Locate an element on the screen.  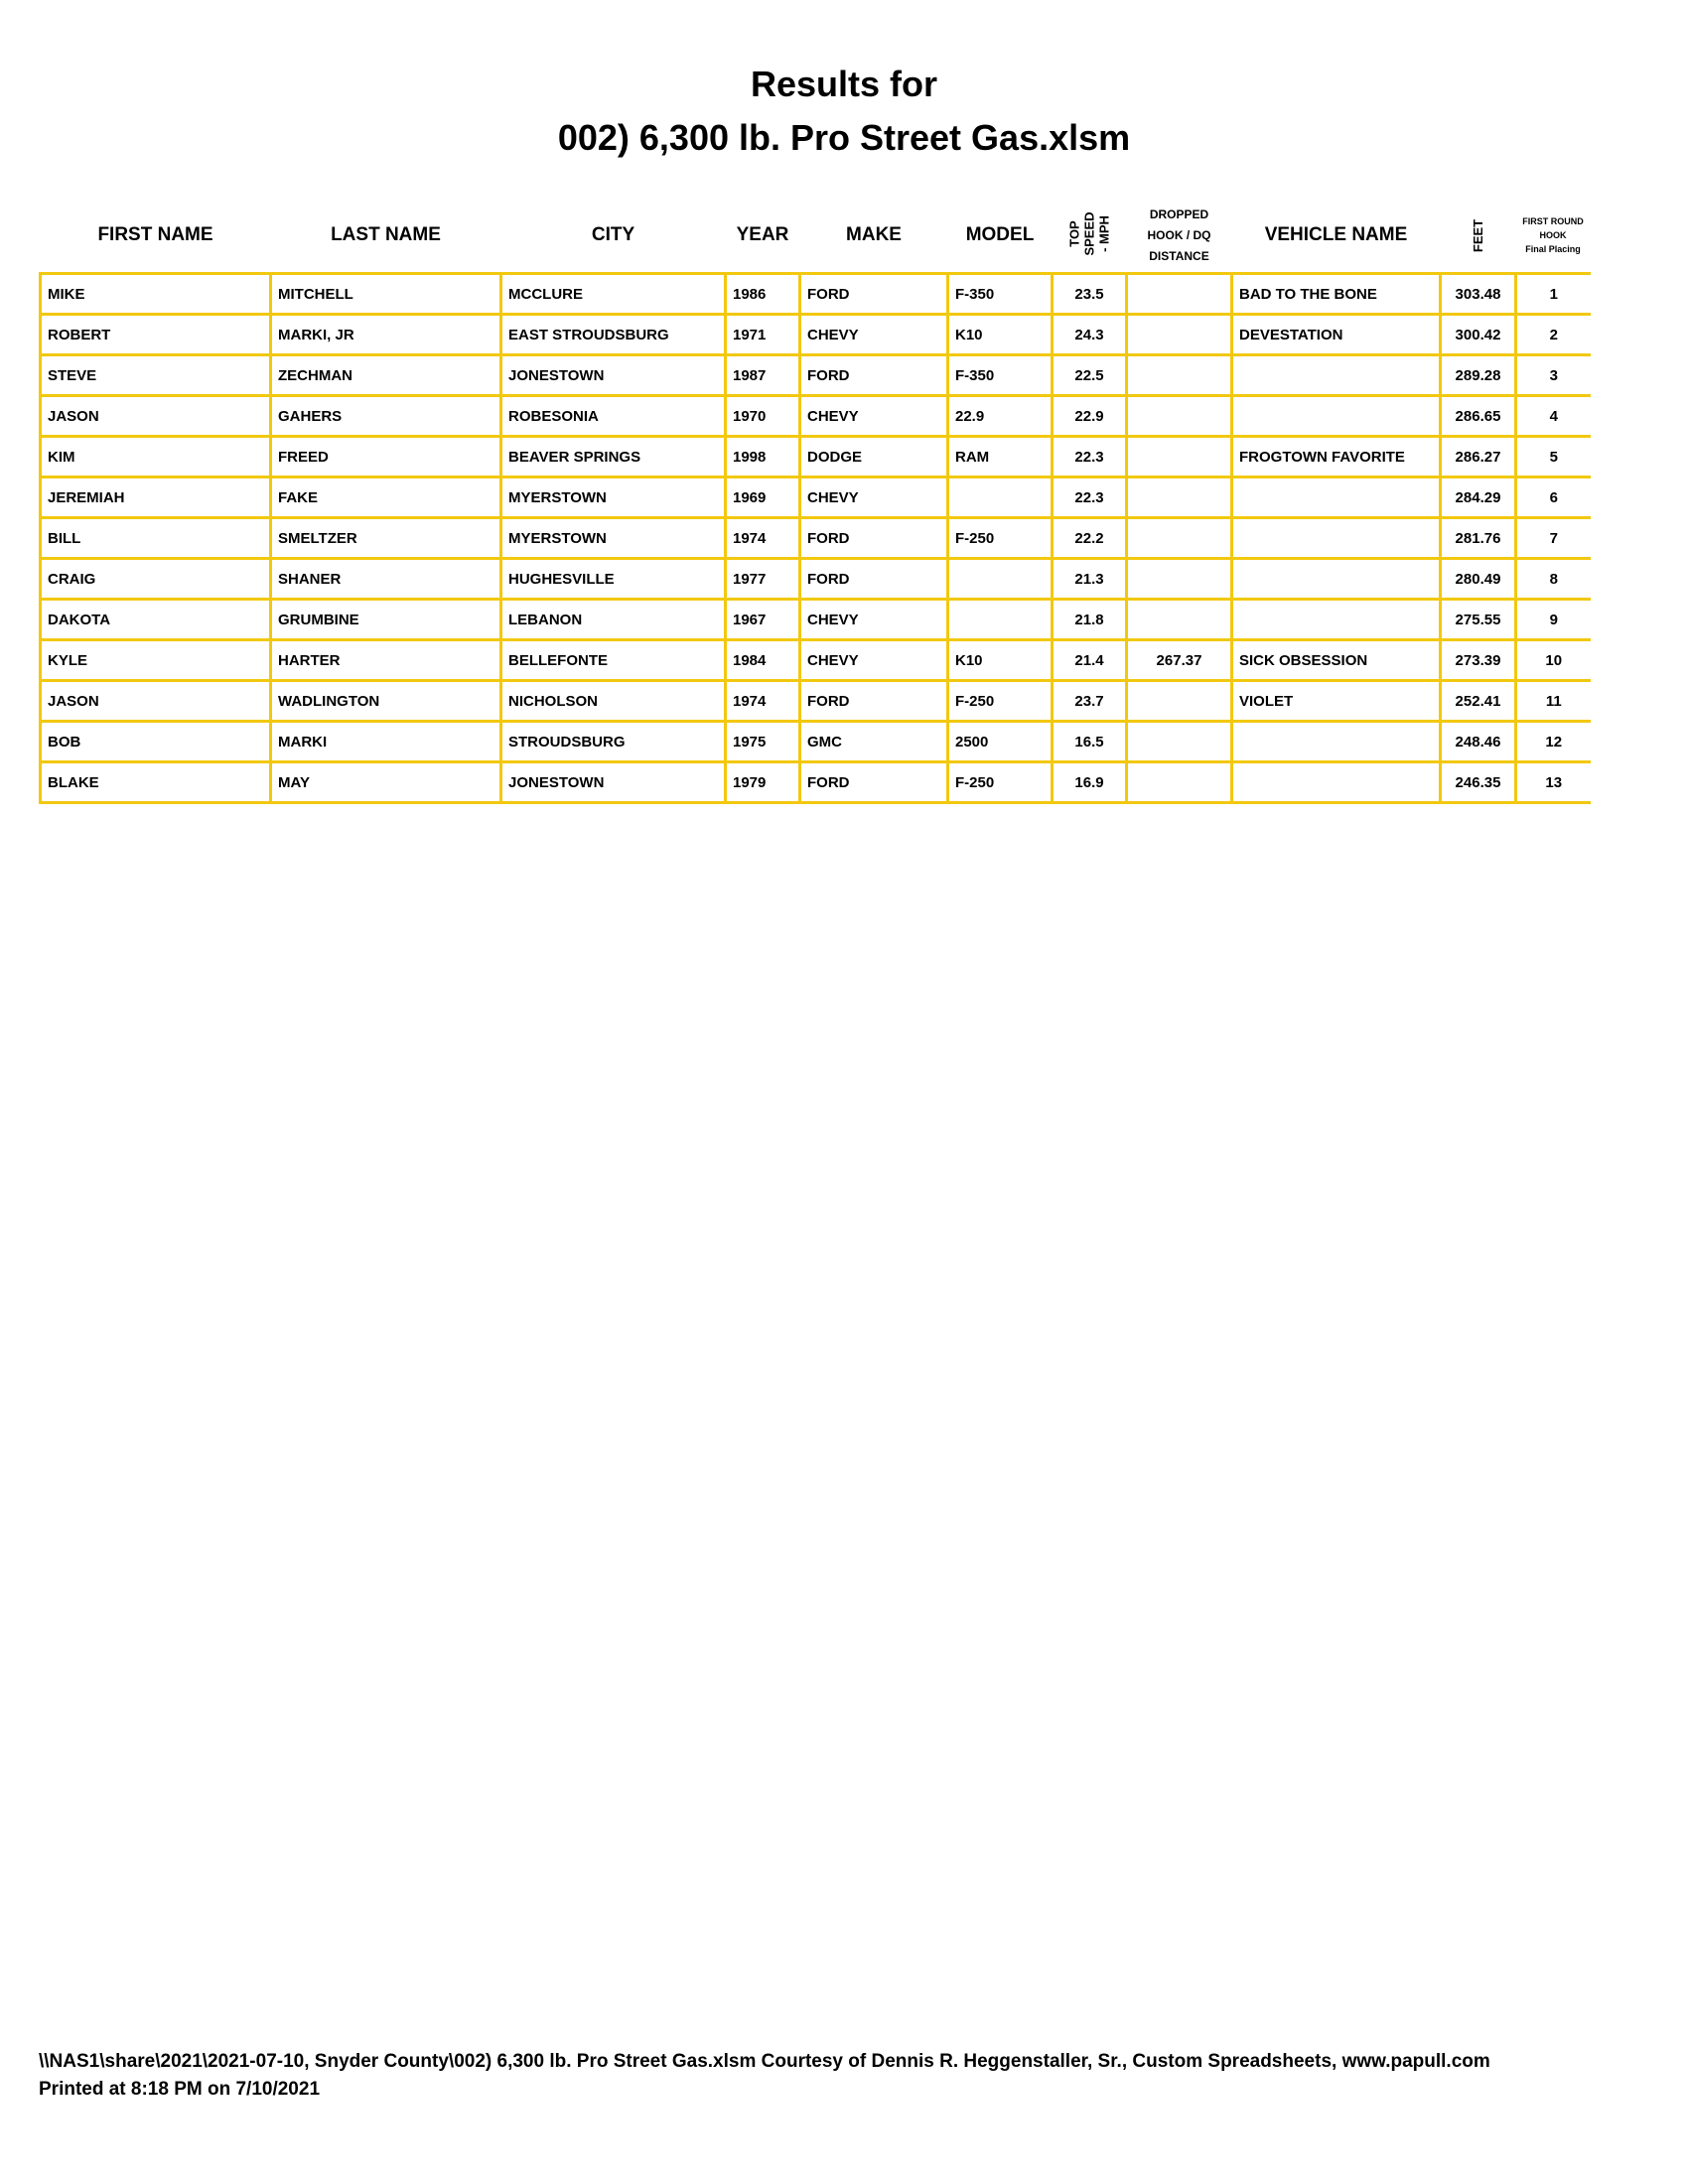
cell-city: JONESTOWN is located at coordinates (613, 375).